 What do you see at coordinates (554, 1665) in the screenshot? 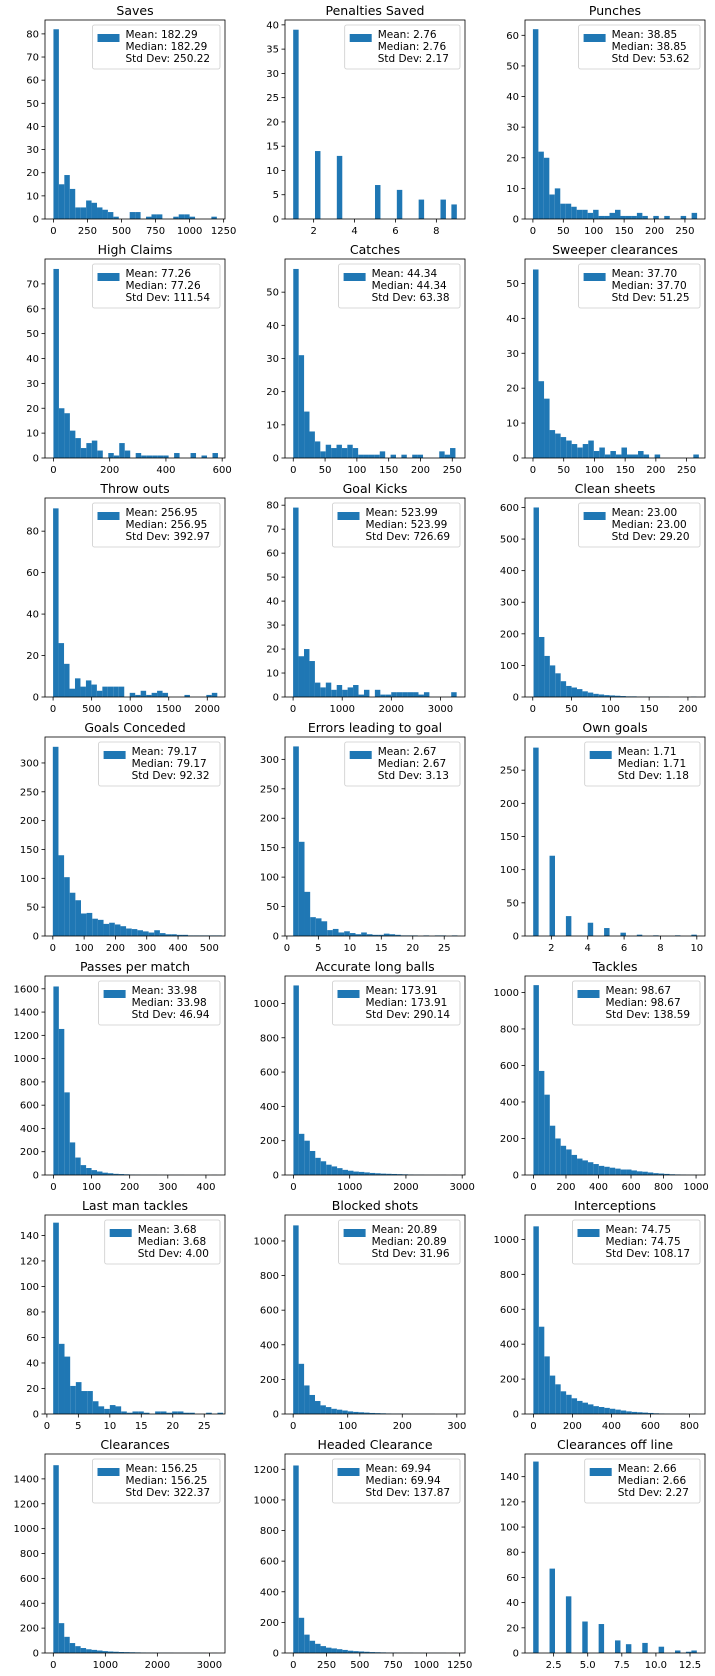
I see `x-tick-label: 2.5` at bounding box center [554, 1665].